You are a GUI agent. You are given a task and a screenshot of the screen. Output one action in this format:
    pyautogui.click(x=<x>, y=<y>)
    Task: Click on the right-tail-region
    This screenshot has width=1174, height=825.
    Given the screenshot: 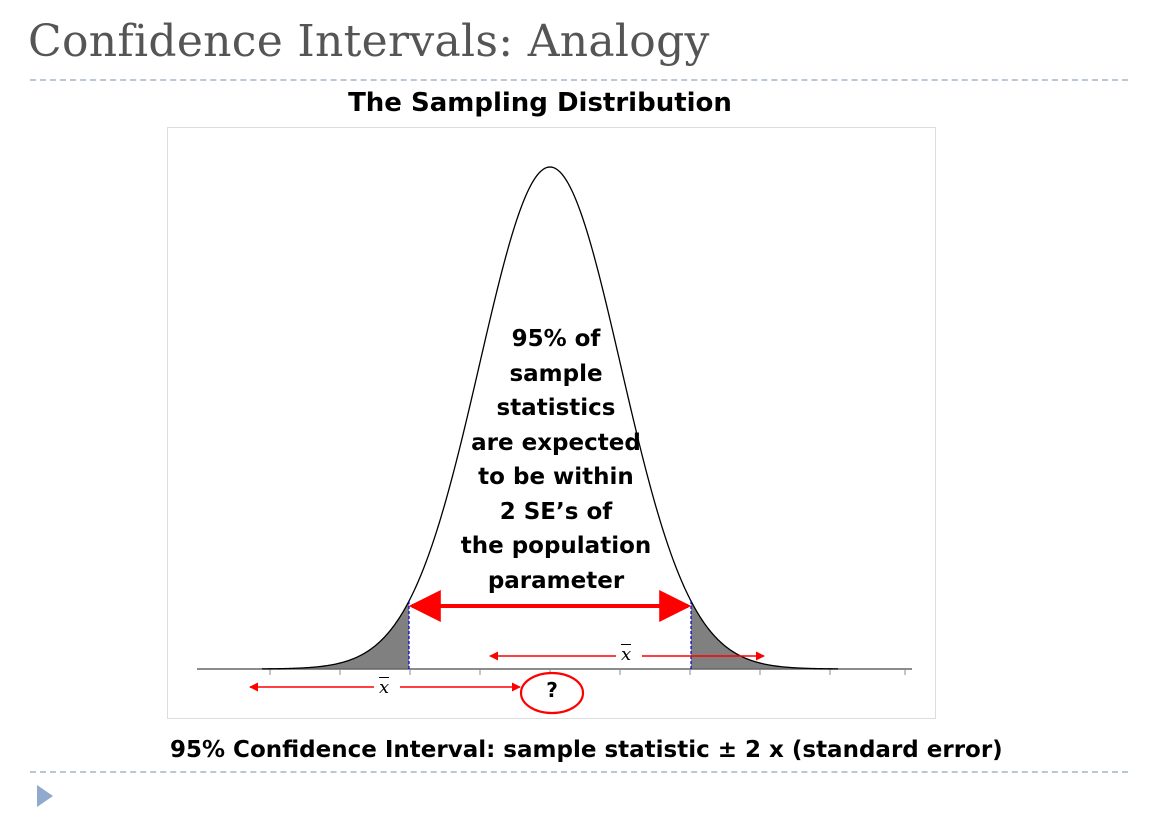 What is the action you would take?
    pyautogui.click(x=760, y=635)
    